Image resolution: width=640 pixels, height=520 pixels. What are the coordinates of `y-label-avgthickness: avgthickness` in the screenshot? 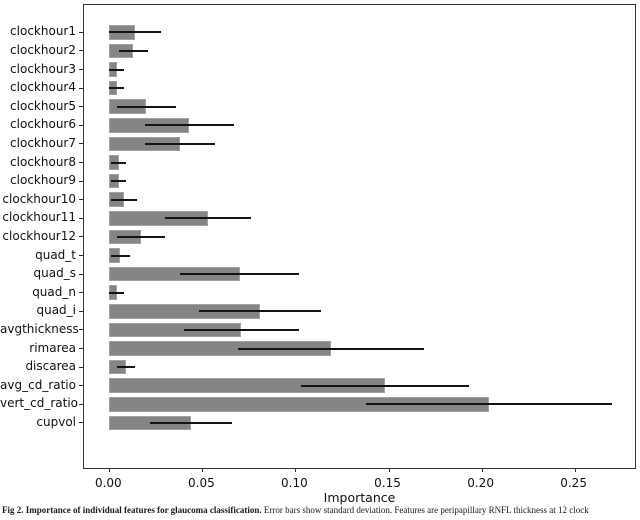 It's located at (39, 328).